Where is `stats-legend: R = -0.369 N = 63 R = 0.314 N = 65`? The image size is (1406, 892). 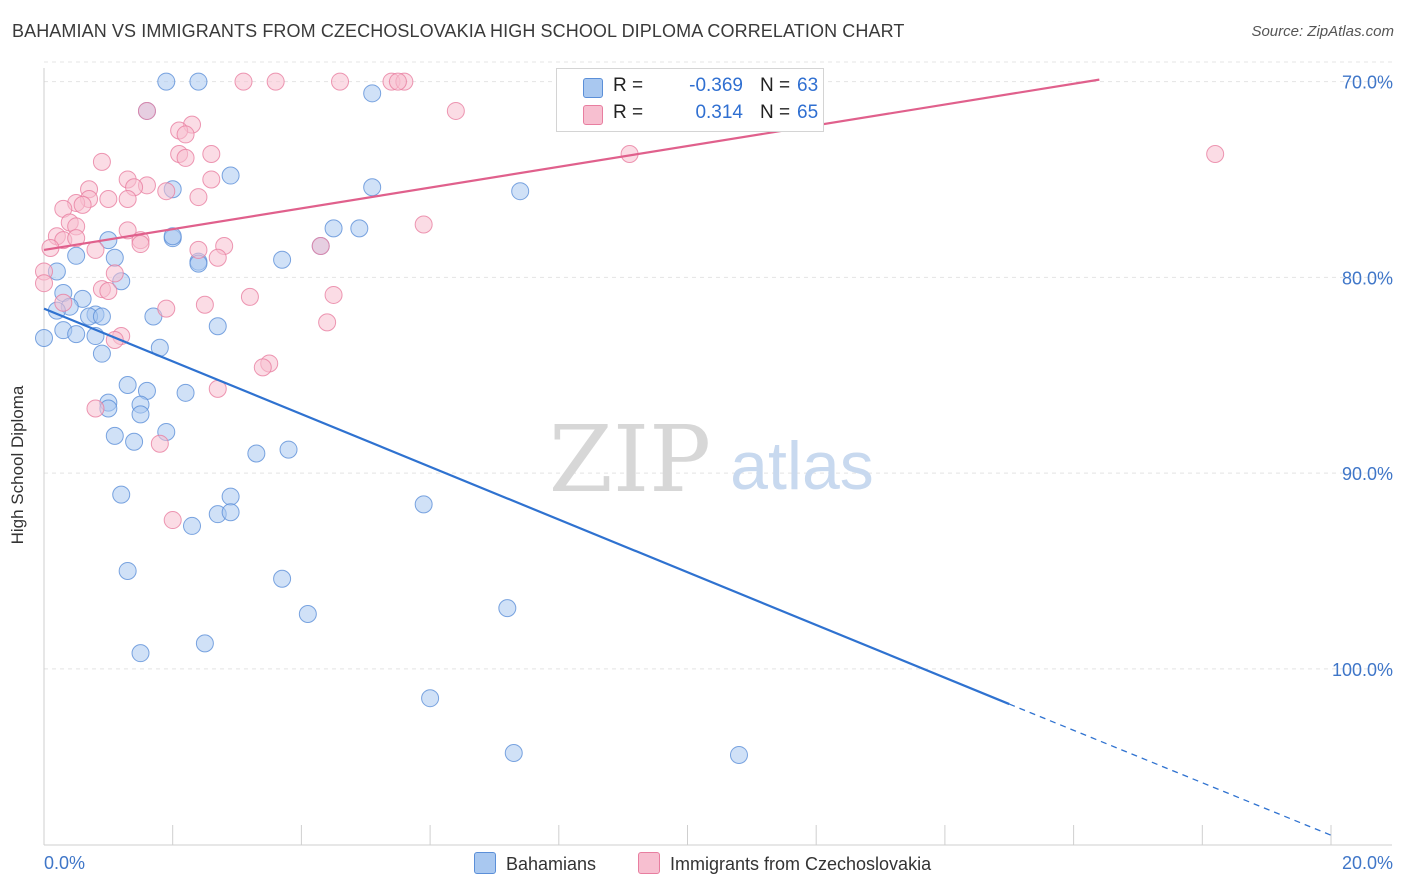 stats-legend: R = -0.369 N = 63 R = 0.314 N = 65 is located at coordinates (690, 100).